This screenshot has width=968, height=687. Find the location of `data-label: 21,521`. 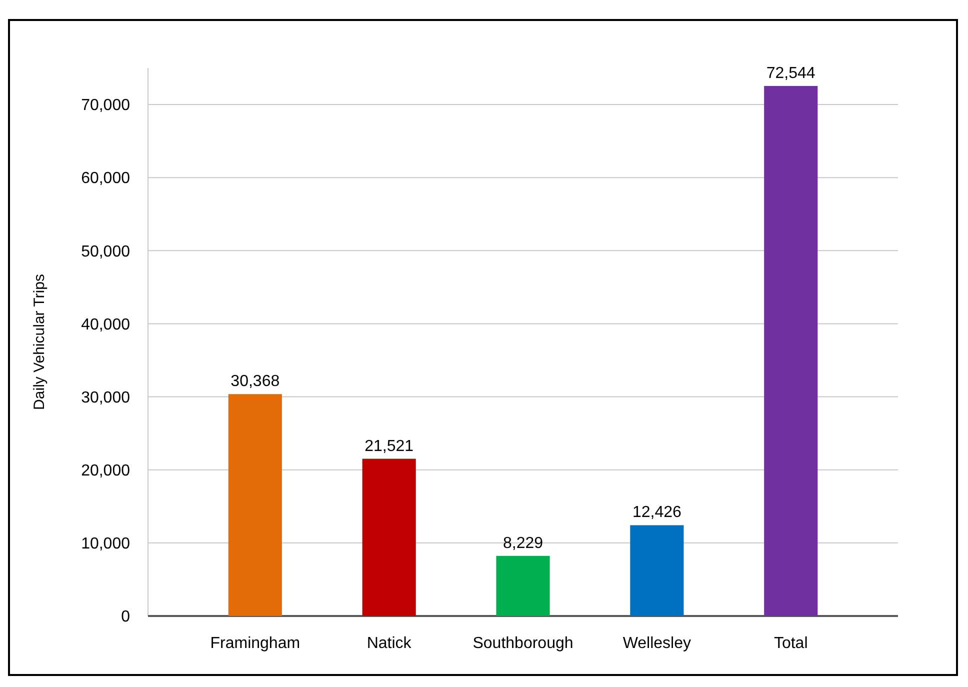

data-label: 21,521 is located at coordinates (389, 446).